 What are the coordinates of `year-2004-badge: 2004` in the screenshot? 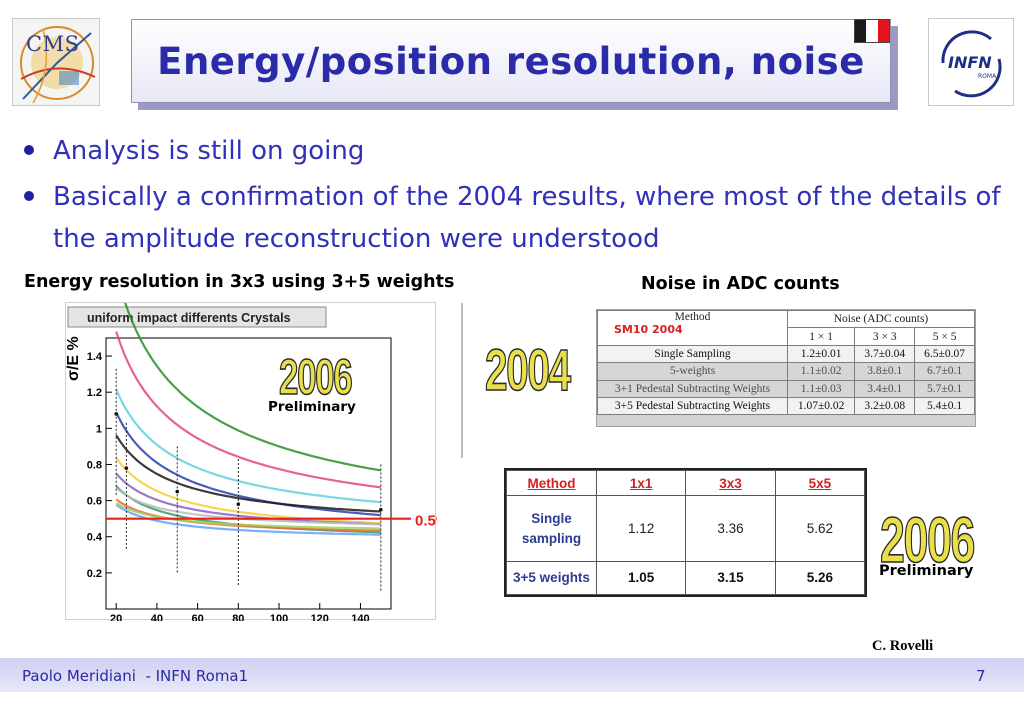 It's located at (527, 370).